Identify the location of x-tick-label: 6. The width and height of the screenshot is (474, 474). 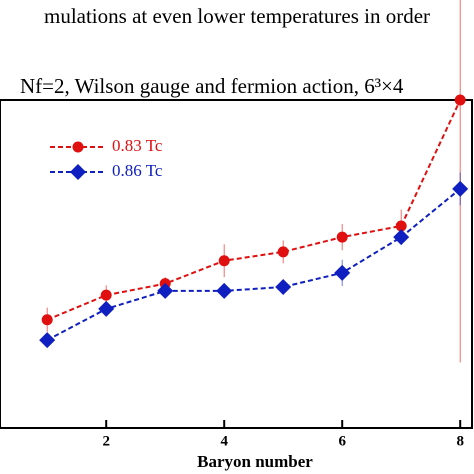
(342, 441).